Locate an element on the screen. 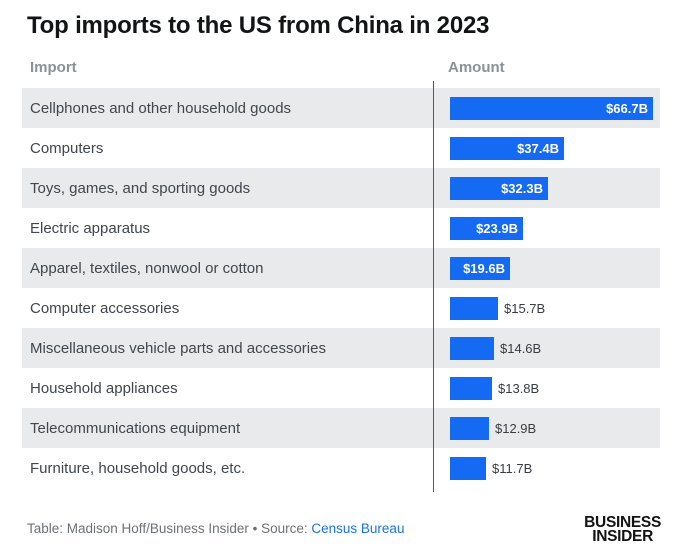 The image size is (685, 548). amount-cell: $37.4B is located at coordinates (507, 148).